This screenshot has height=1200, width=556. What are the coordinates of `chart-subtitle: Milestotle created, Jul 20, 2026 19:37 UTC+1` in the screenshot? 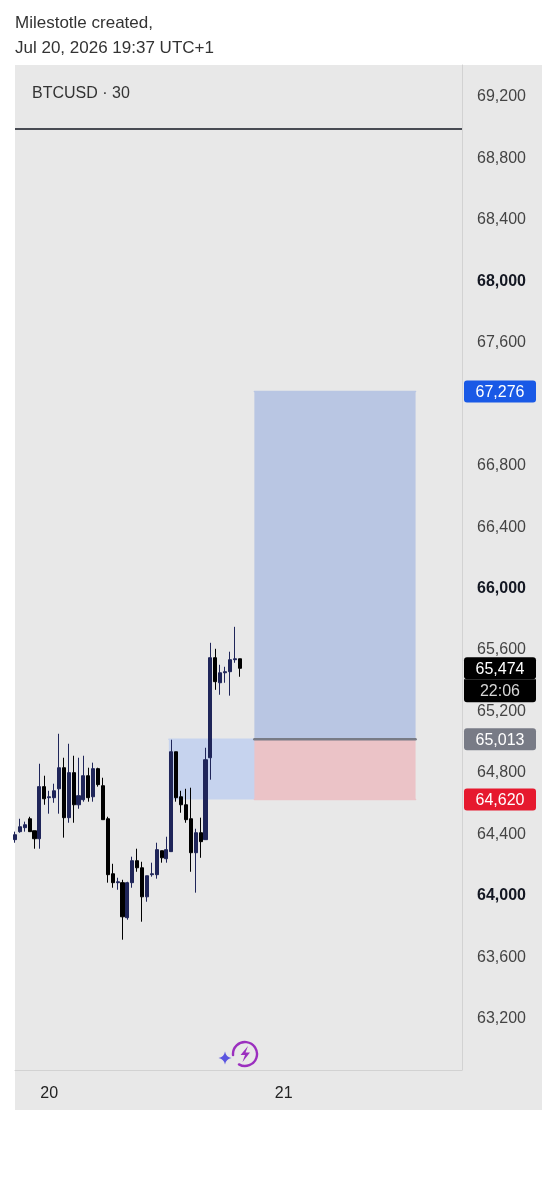 It's located at (114, 34).